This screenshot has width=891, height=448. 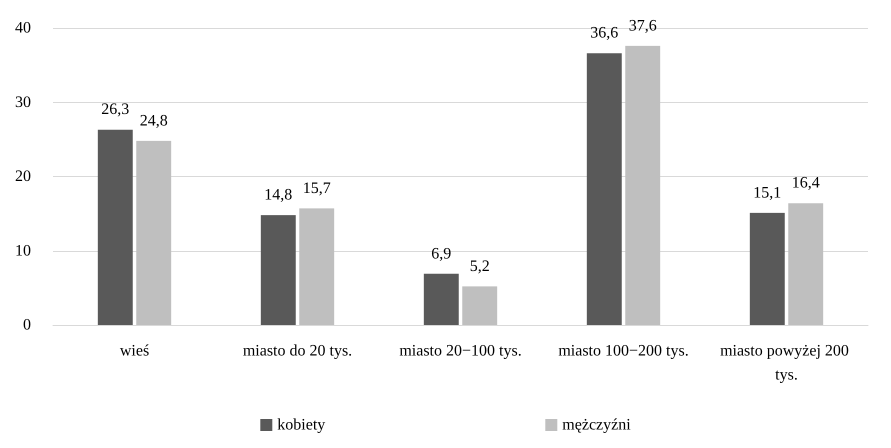 What do you see at coordinates (23, 176) in the screenshot?
I see `y-tick-label: 20` at bounding box center [23, 176].